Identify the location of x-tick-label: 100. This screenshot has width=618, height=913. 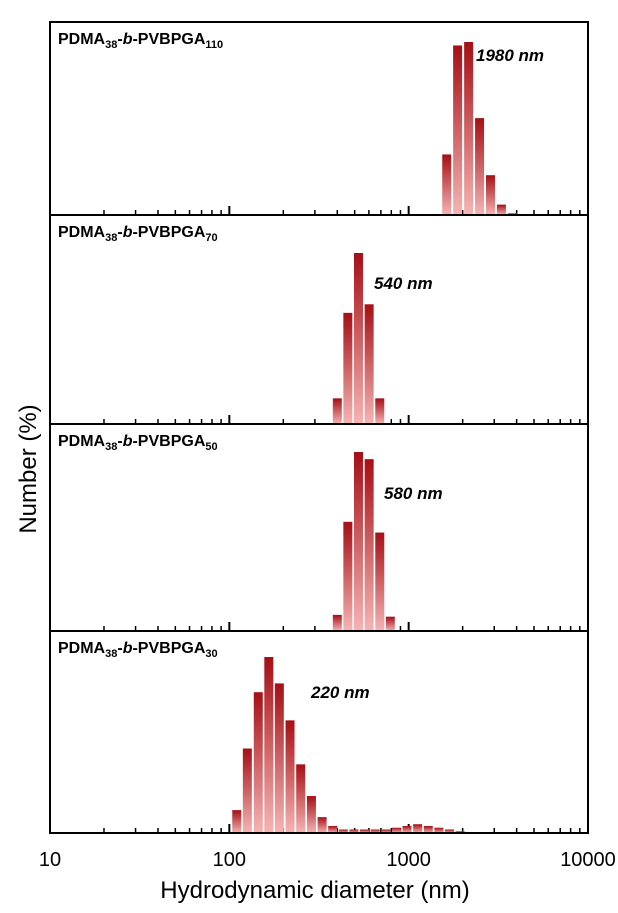
(229, 860).